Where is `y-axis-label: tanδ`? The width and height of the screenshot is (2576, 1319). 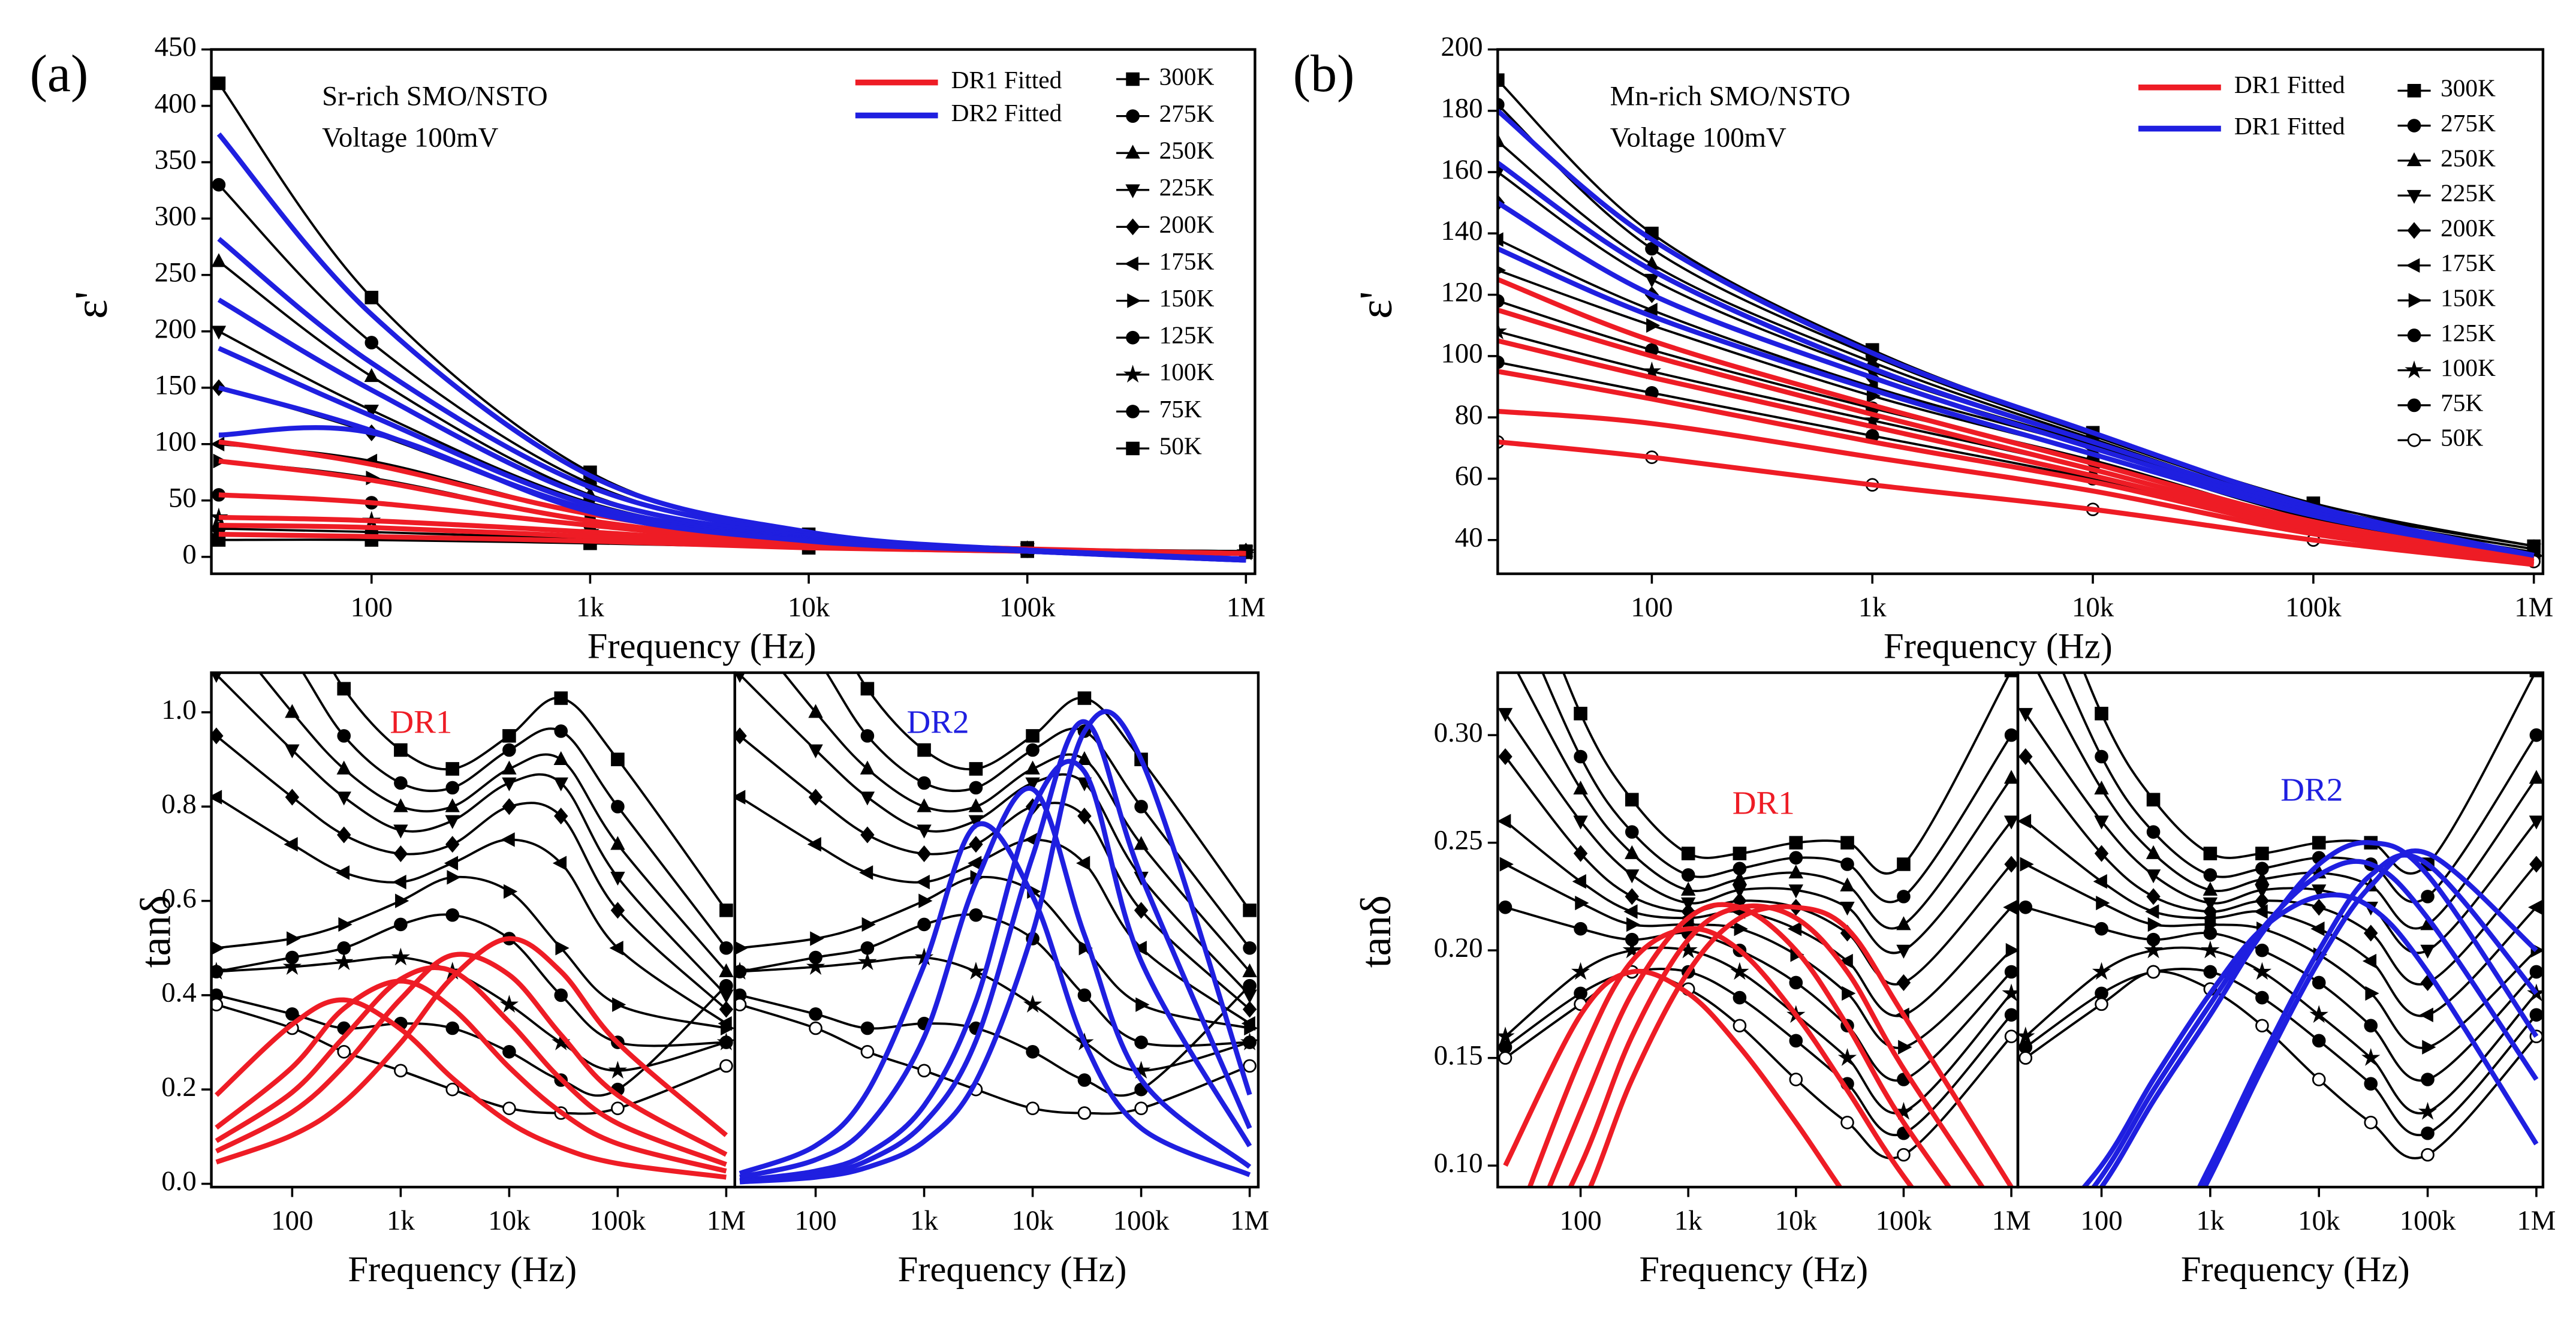 y-axis-label: tanδ is located at coordinates (1376, 931).